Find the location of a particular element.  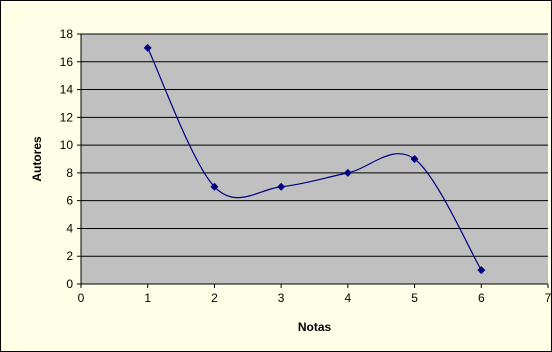

x-tick-label-5: 5 is located at coordinates (414, 298).